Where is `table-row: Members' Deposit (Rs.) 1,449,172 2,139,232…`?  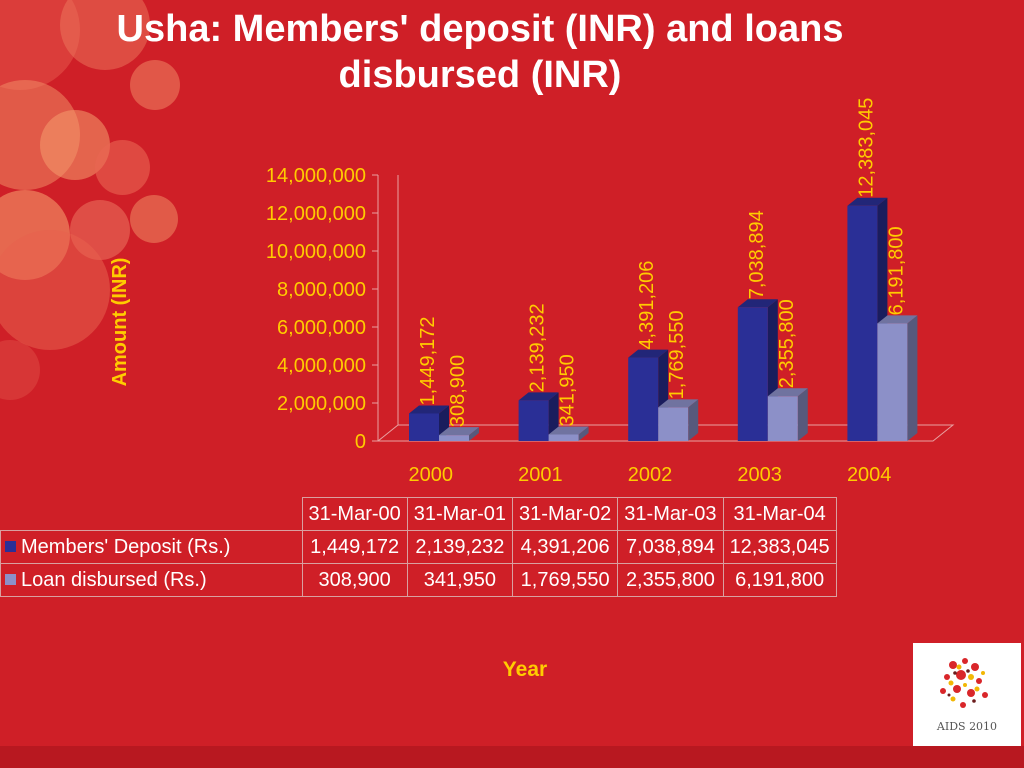
table-row: Members' Deposit (Rs.) 1,449,172 2,139,232… is located at coordinates (418, 547).